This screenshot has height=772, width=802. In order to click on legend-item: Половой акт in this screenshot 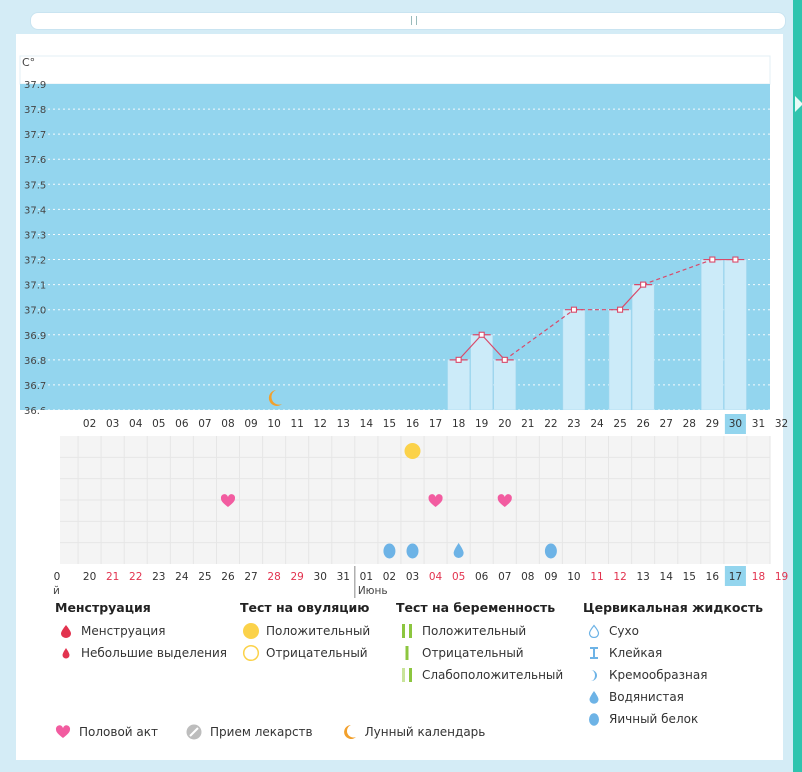, I will do `click(106, 732)`.